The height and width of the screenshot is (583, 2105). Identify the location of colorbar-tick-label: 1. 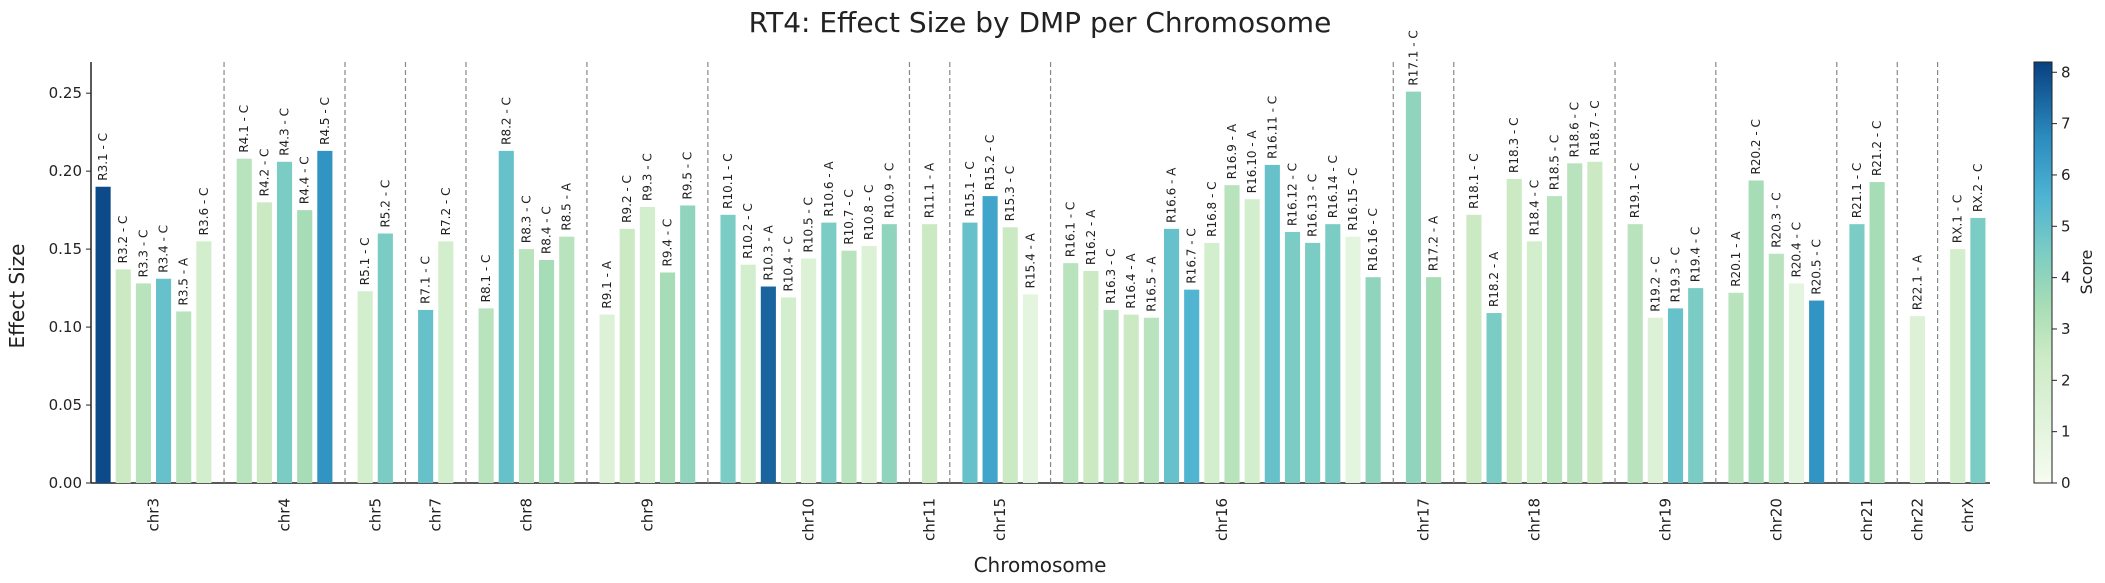
(2066, 432).